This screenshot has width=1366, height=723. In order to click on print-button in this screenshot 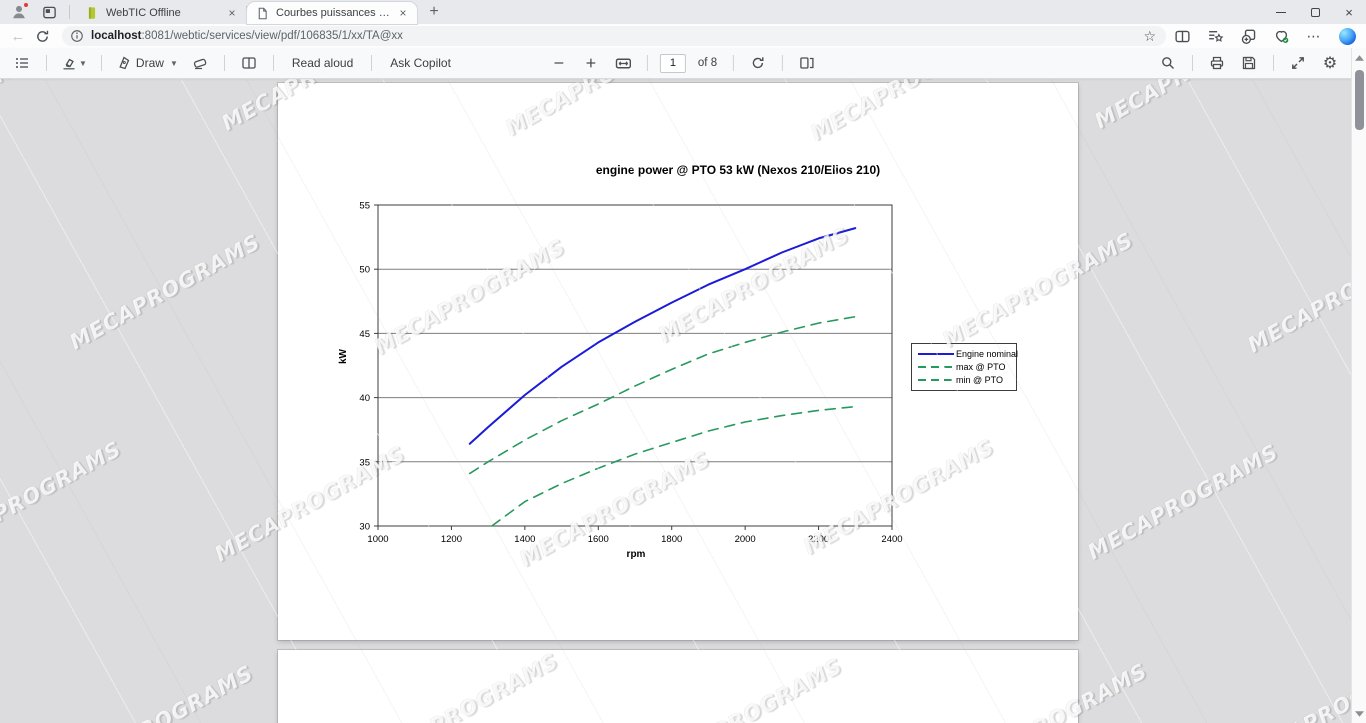, I will do `click(1217, 63)`.